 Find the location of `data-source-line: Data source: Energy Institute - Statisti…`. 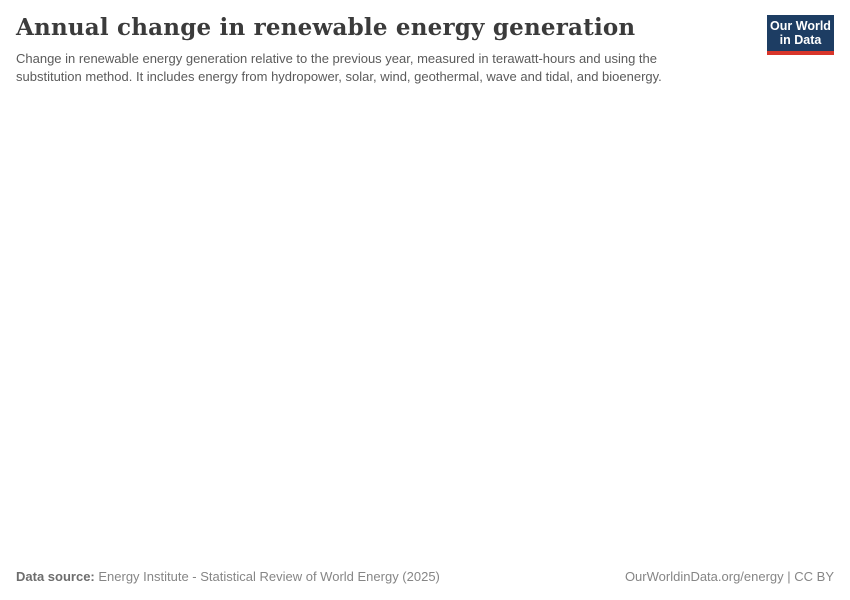

data-source-line: Data source: Energy Institute - Statisti… is located at coordinates (228, 577).